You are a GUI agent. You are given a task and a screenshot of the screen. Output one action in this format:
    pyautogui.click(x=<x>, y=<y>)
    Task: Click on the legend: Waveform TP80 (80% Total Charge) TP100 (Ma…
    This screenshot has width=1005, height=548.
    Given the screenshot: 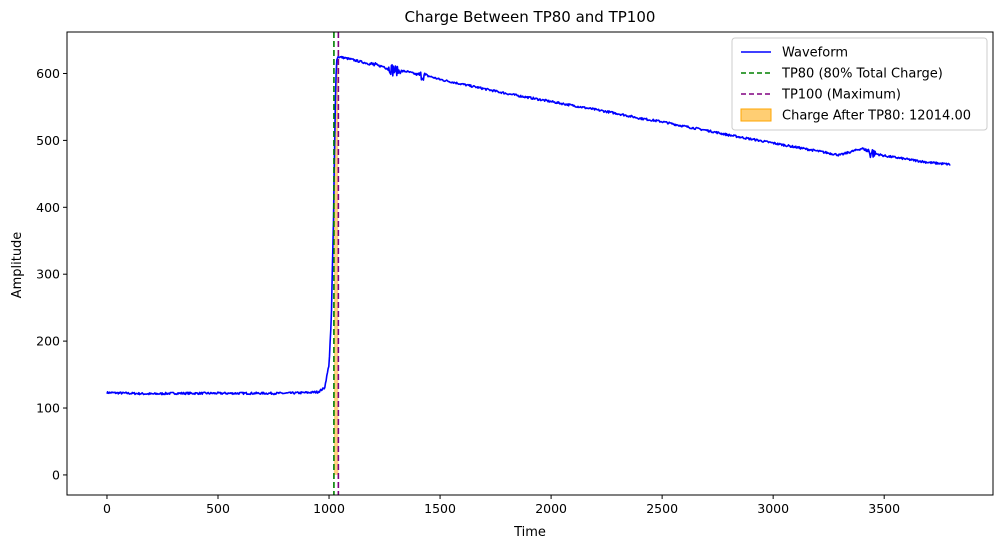 What is the action you would take?
    pyautogui.click(x=859, y=84)
    